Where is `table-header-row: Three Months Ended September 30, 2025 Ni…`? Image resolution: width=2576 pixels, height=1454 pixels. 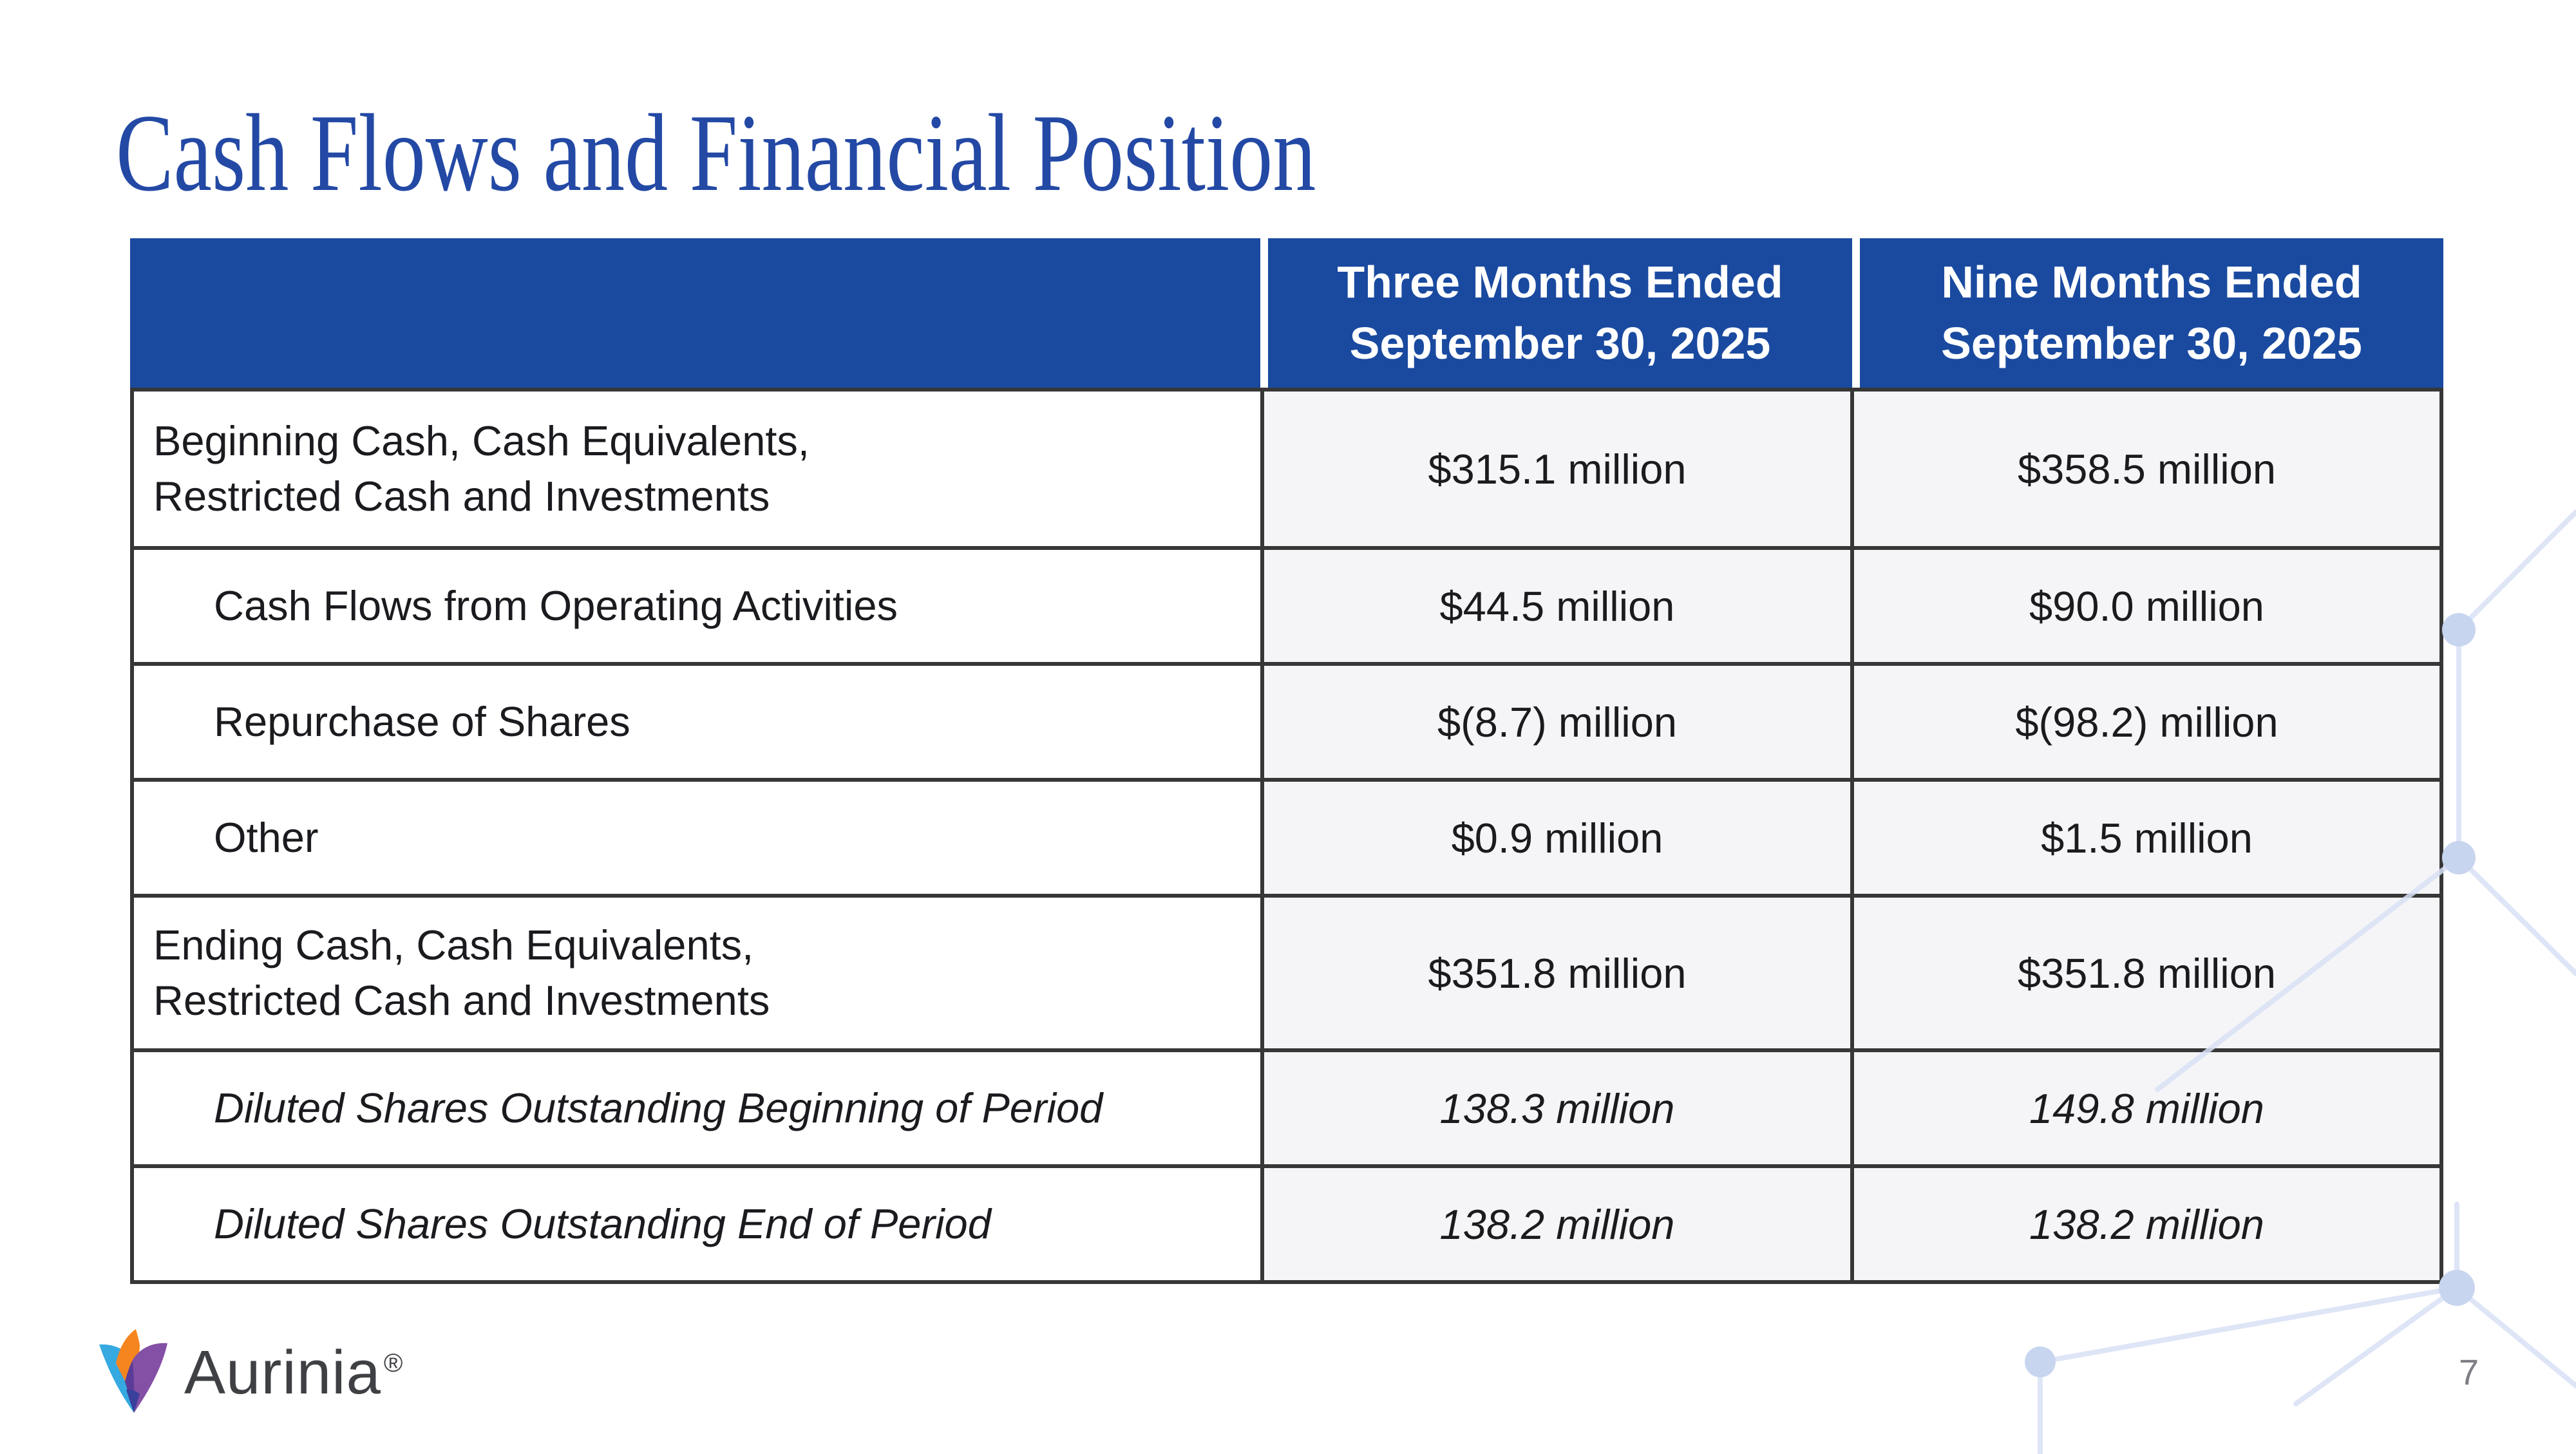 table-header-row: Three Months Ended September 30, 2025 Ni… is located at coordinates (1287, 313).